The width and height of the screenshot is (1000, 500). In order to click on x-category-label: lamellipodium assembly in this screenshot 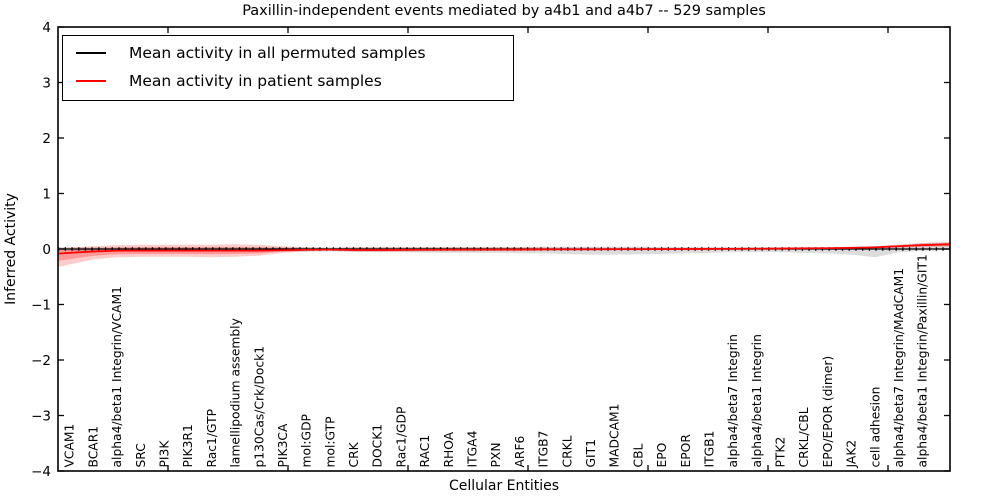, I will do `click(236, 392)`.